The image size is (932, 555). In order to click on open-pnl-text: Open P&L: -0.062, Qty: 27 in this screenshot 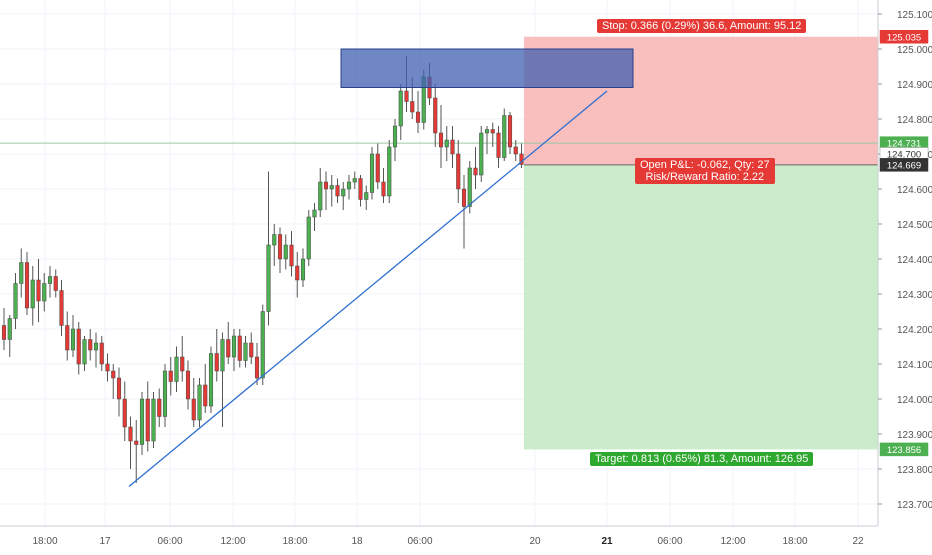, I will do `click(705, 165)`.